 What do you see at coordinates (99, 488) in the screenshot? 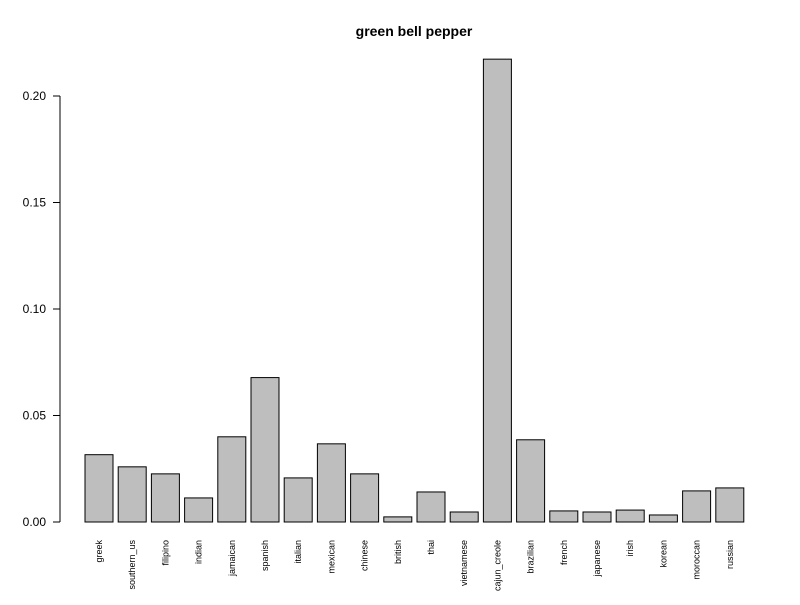
I see `bar-greek` at bounding box center [99, 488].